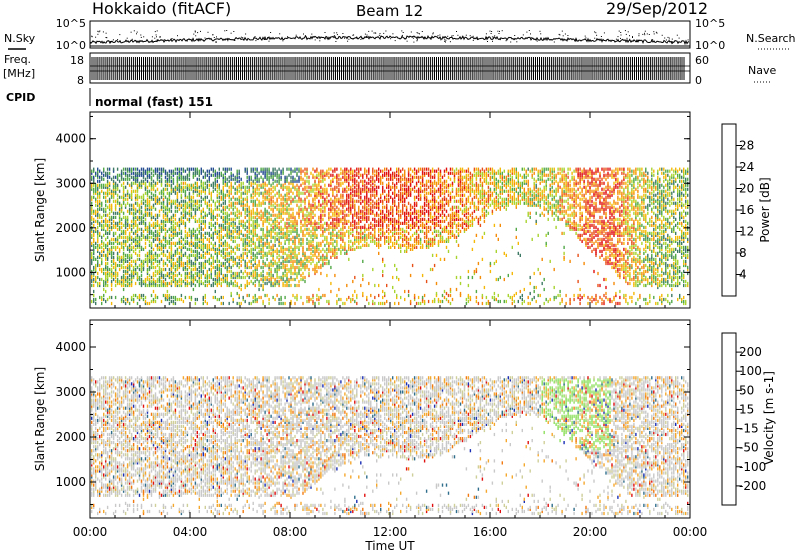 The width and height of the screenshot is (800, 554). Describe the element at coordinates (80, 80) in the screenshot. I see `freq-tick-bottom: 8` at that location.